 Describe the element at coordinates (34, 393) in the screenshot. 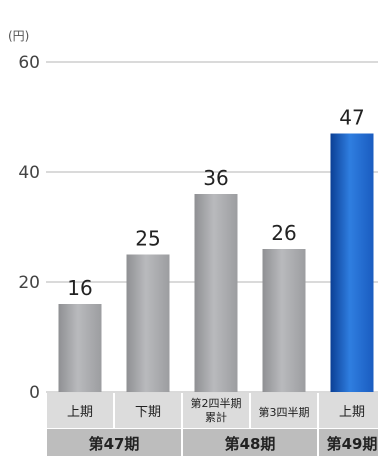

I see `y-tick-label: 0` at that location.